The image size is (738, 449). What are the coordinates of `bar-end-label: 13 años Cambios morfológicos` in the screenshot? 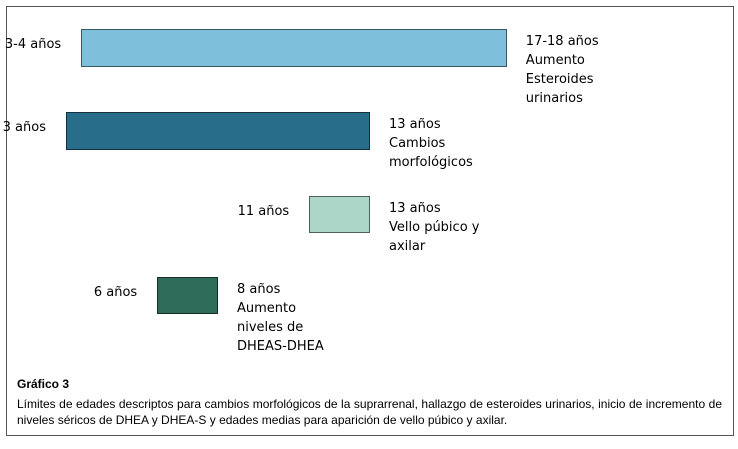 It's located at (431, 143).